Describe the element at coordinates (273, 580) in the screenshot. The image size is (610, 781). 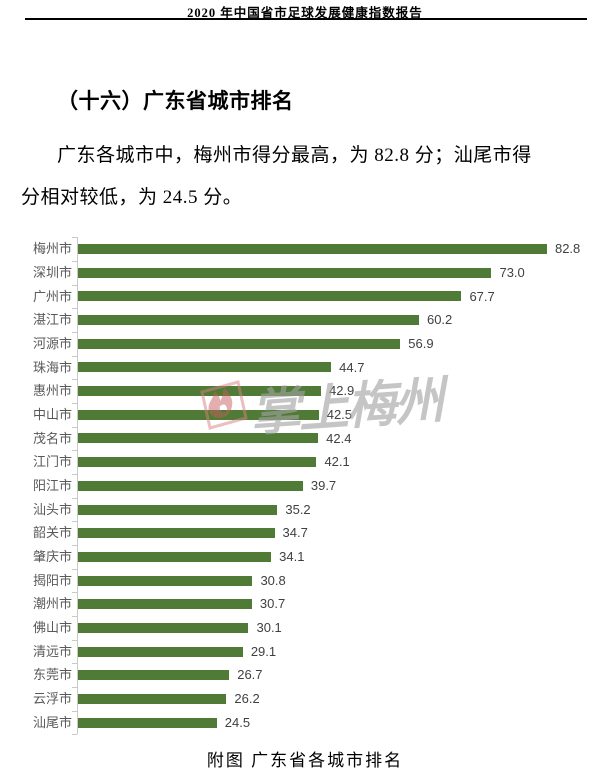
I see `value-label: 30.8` at that location.